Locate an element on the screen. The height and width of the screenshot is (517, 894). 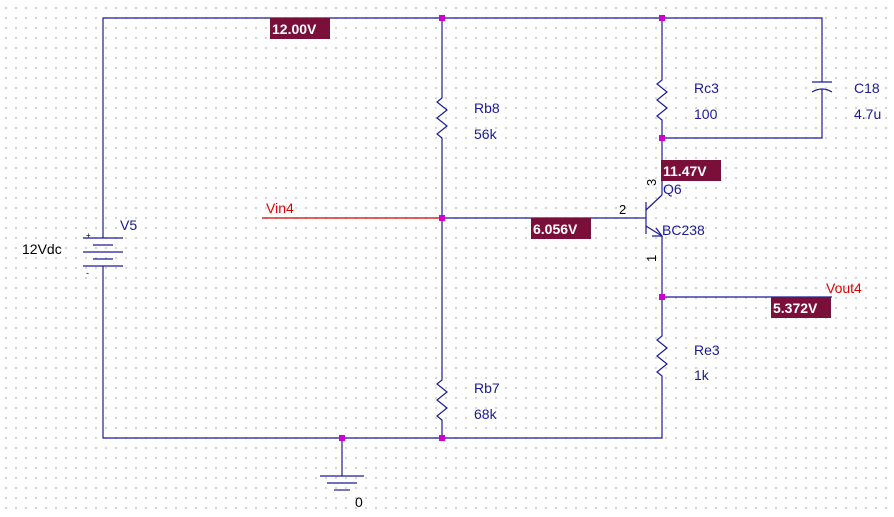
source-value-label: 12Vdc is located at coordinates (42, 249).